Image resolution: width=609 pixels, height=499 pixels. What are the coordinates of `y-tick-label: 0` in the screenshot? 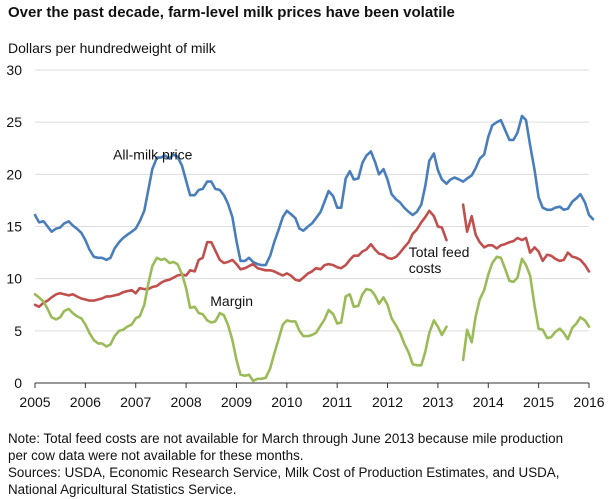 It's located at (18, 383).